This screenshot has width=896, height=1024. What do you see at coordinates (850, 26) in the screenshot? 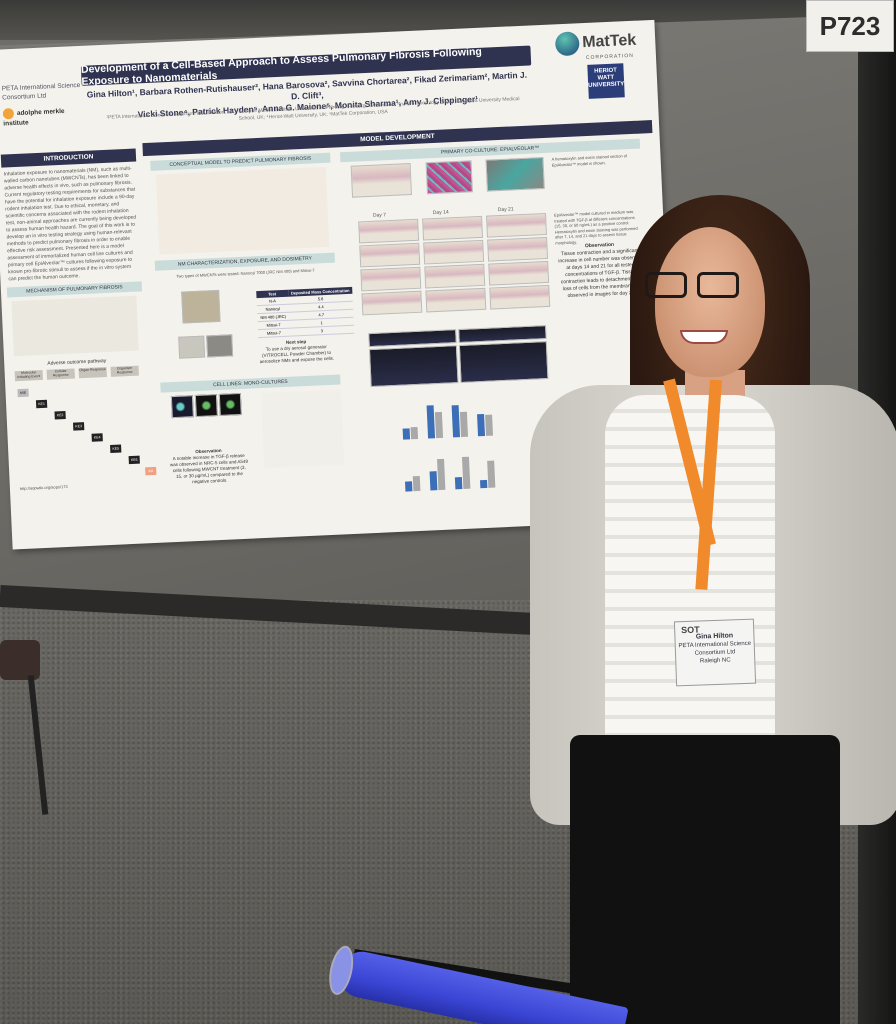
I see `booth-number-sign: P723` at bounding box center [850, 26].